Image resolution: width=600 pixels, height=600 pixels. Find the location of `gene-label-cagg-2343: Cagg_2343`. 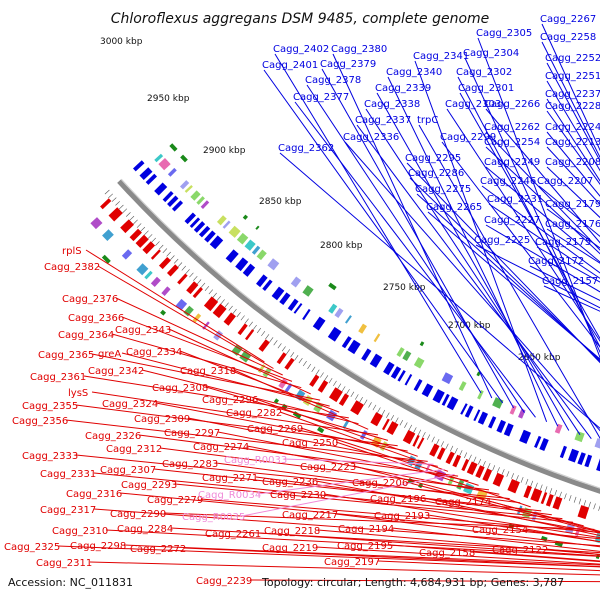

gene-label-cagg-2343: Cagg_2343 is located at coordinates (143, 330).